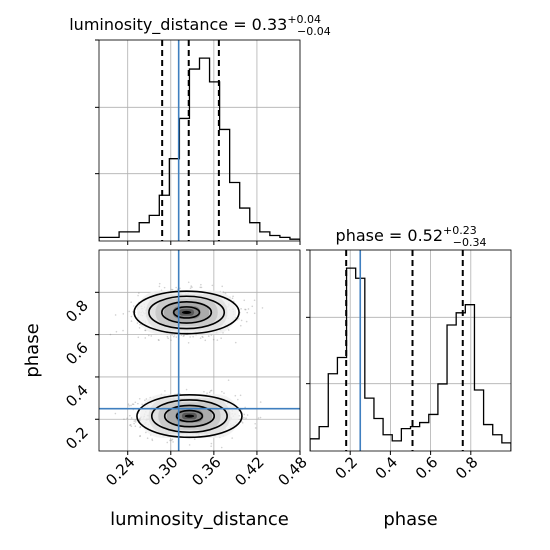 The width and height of the screenshot is (550, 550). What do you see at coordinates (163, 471) in the screenshot?
I see `x-tick-label: 0.30` at bounding box center [163, 471].